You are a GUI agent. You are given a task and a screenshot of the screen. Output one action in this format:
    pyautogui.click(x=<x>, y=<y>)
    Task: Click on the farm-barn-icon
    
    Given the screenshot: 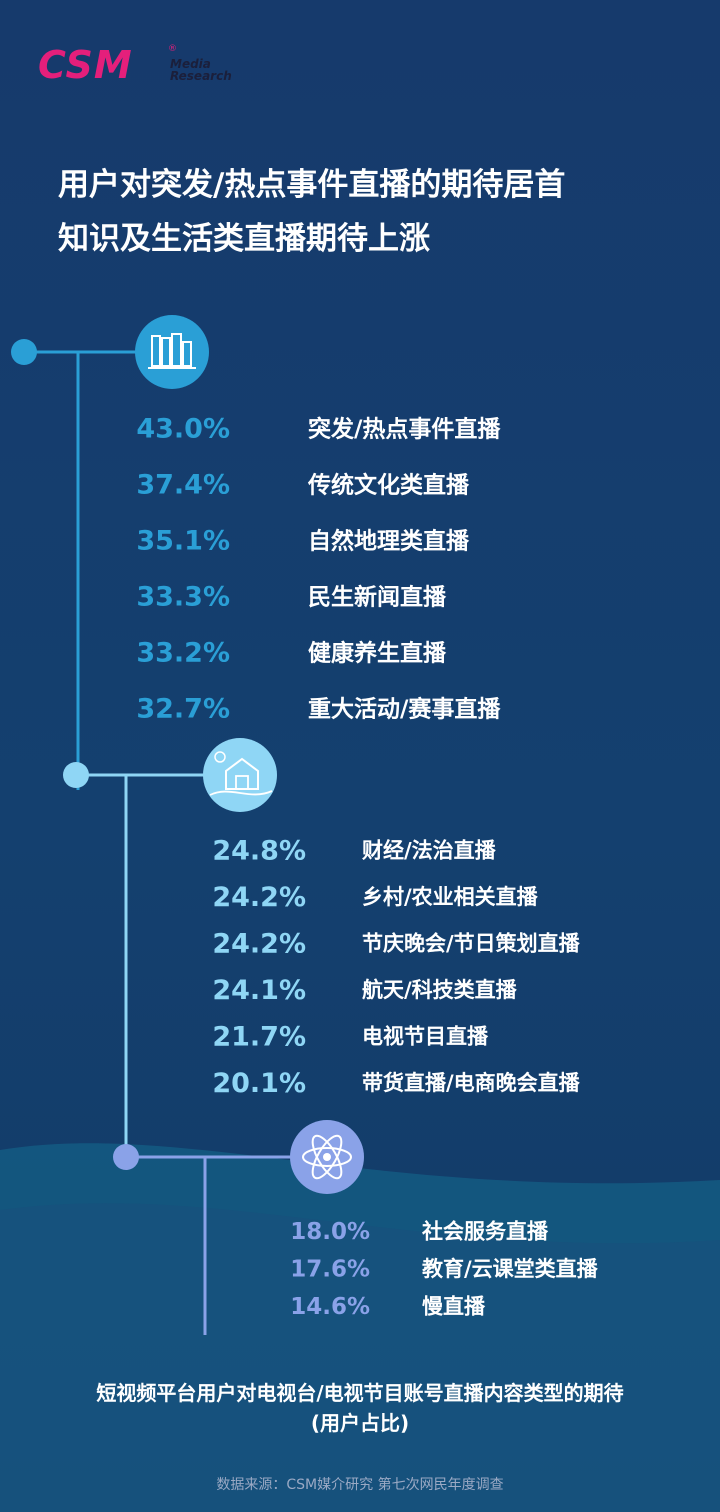 What is the action you would take?
    pyautogui.click(x=240, y=775)
    